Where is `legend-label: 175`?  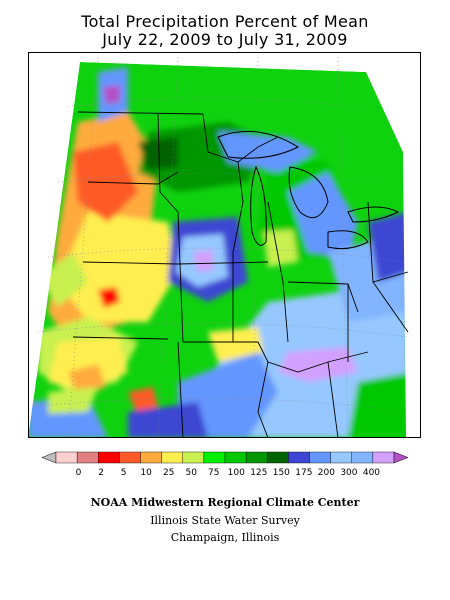 legend-label: 175 is located at coordinates (303, 473).